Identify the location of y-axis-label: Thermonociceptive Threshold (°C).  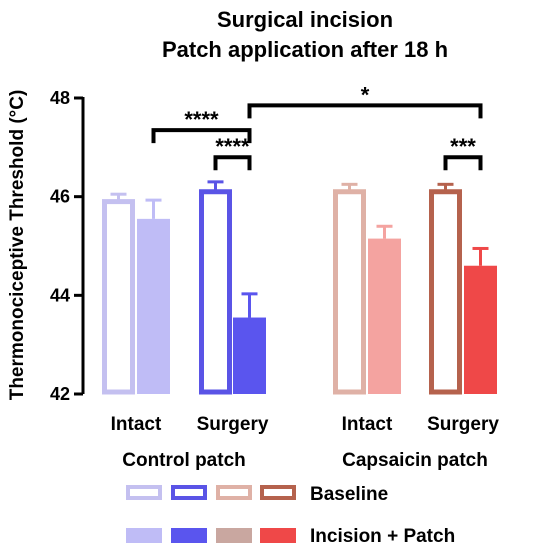
(17, 245).